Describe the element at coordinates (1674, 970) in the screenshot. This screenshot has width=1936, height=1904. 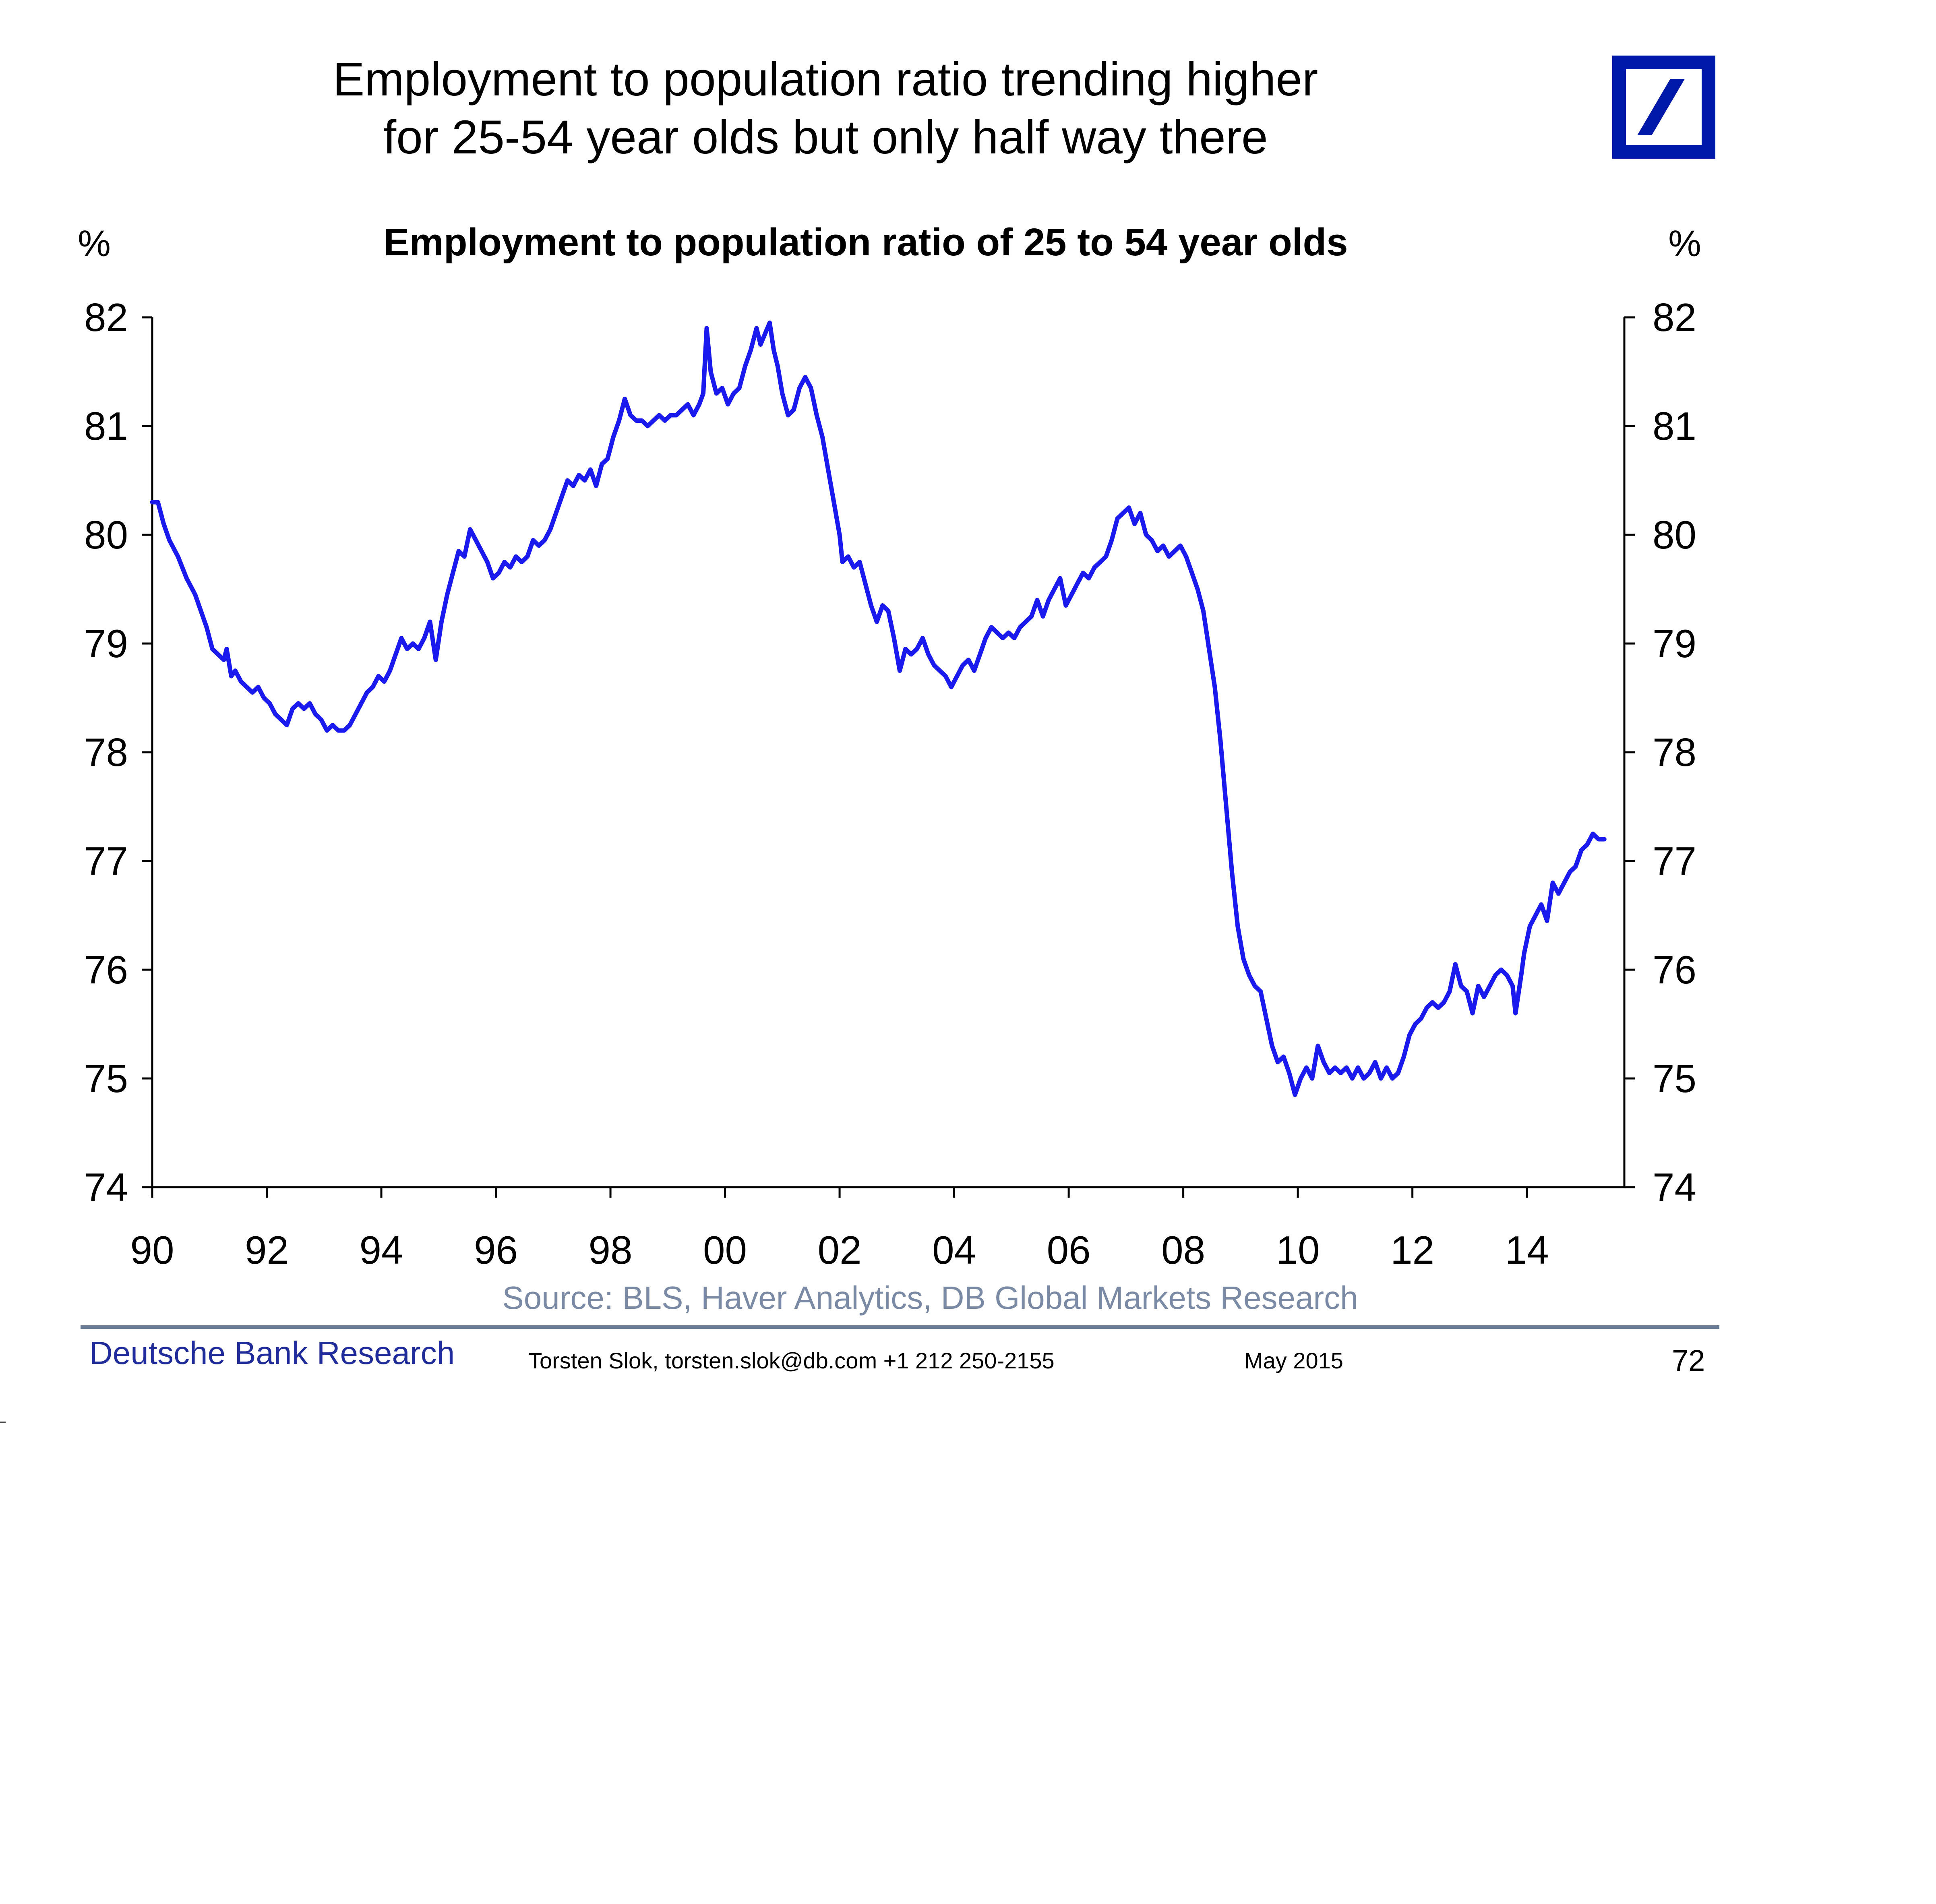
I see `y-tick-label-right: 76` at that location.